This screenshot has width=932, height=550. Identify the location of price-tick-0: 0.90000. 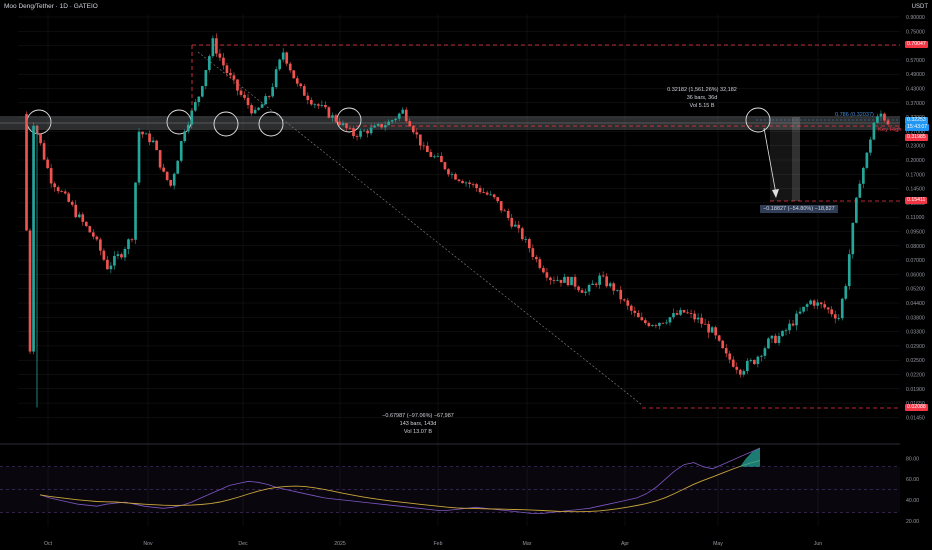
(915, 18).